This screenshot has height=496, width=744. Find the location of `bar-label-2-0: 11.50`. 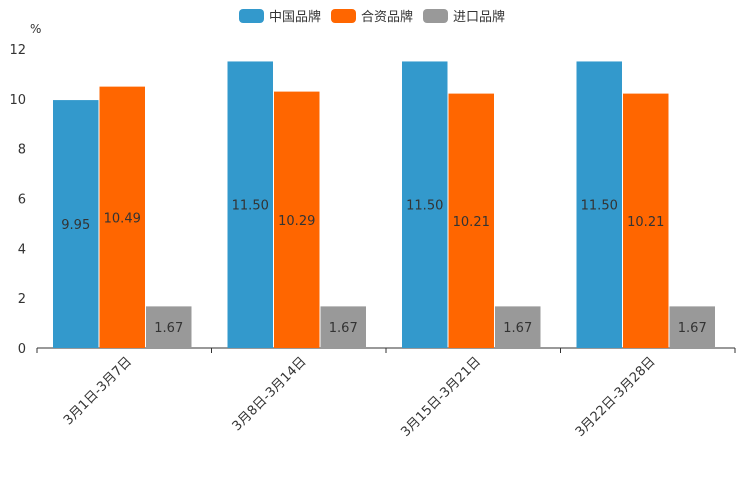

bar-label-2-0: 11.50 is located at coordinates (424, 206).